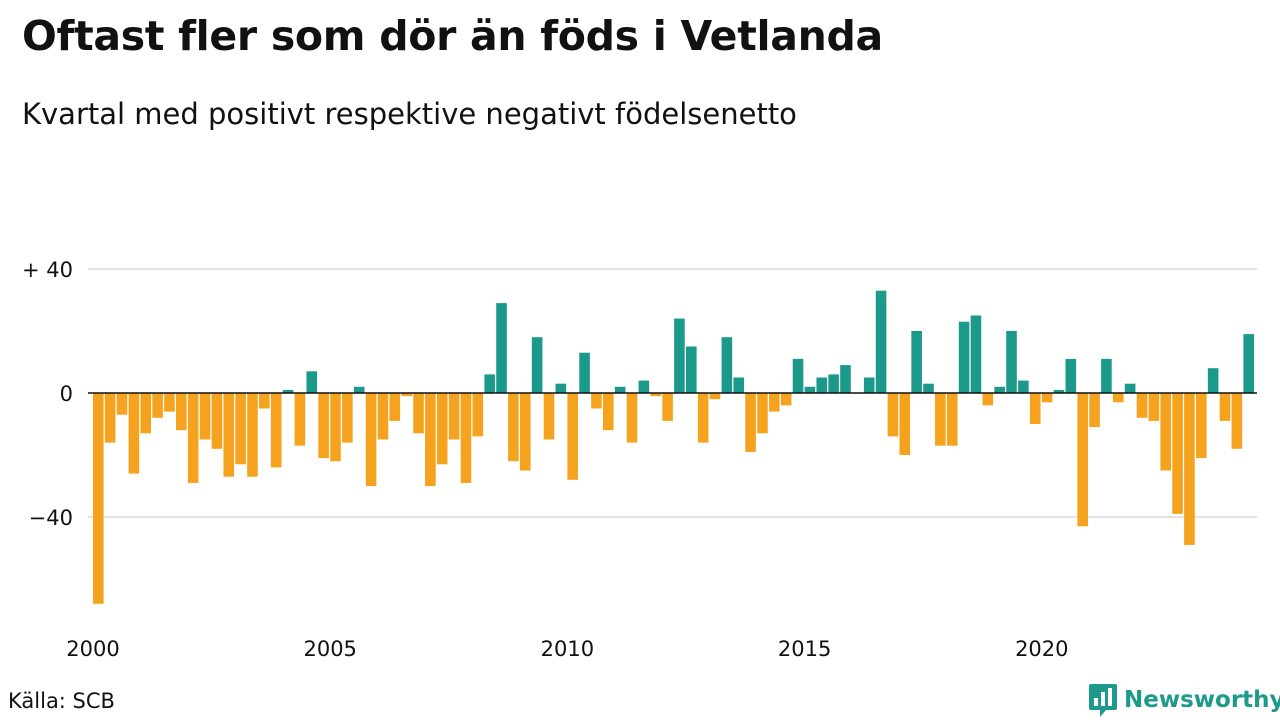 This screenshot has height=720, width=1280. Describe the element at coordinates (1041, 649) in the screenshot. I see `x-tick-label: 2020` at that location.